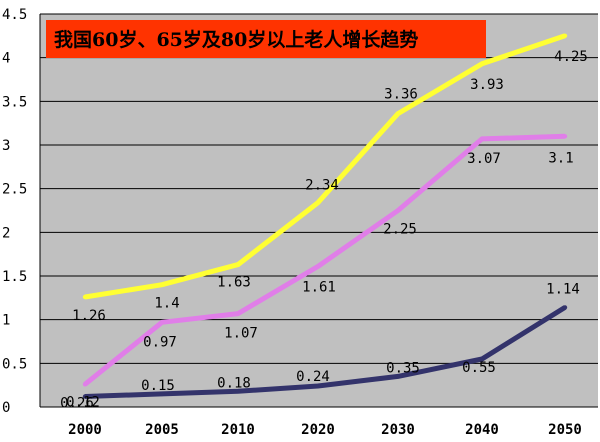  I want to click on data-label: 0.18, so click(234, 383).